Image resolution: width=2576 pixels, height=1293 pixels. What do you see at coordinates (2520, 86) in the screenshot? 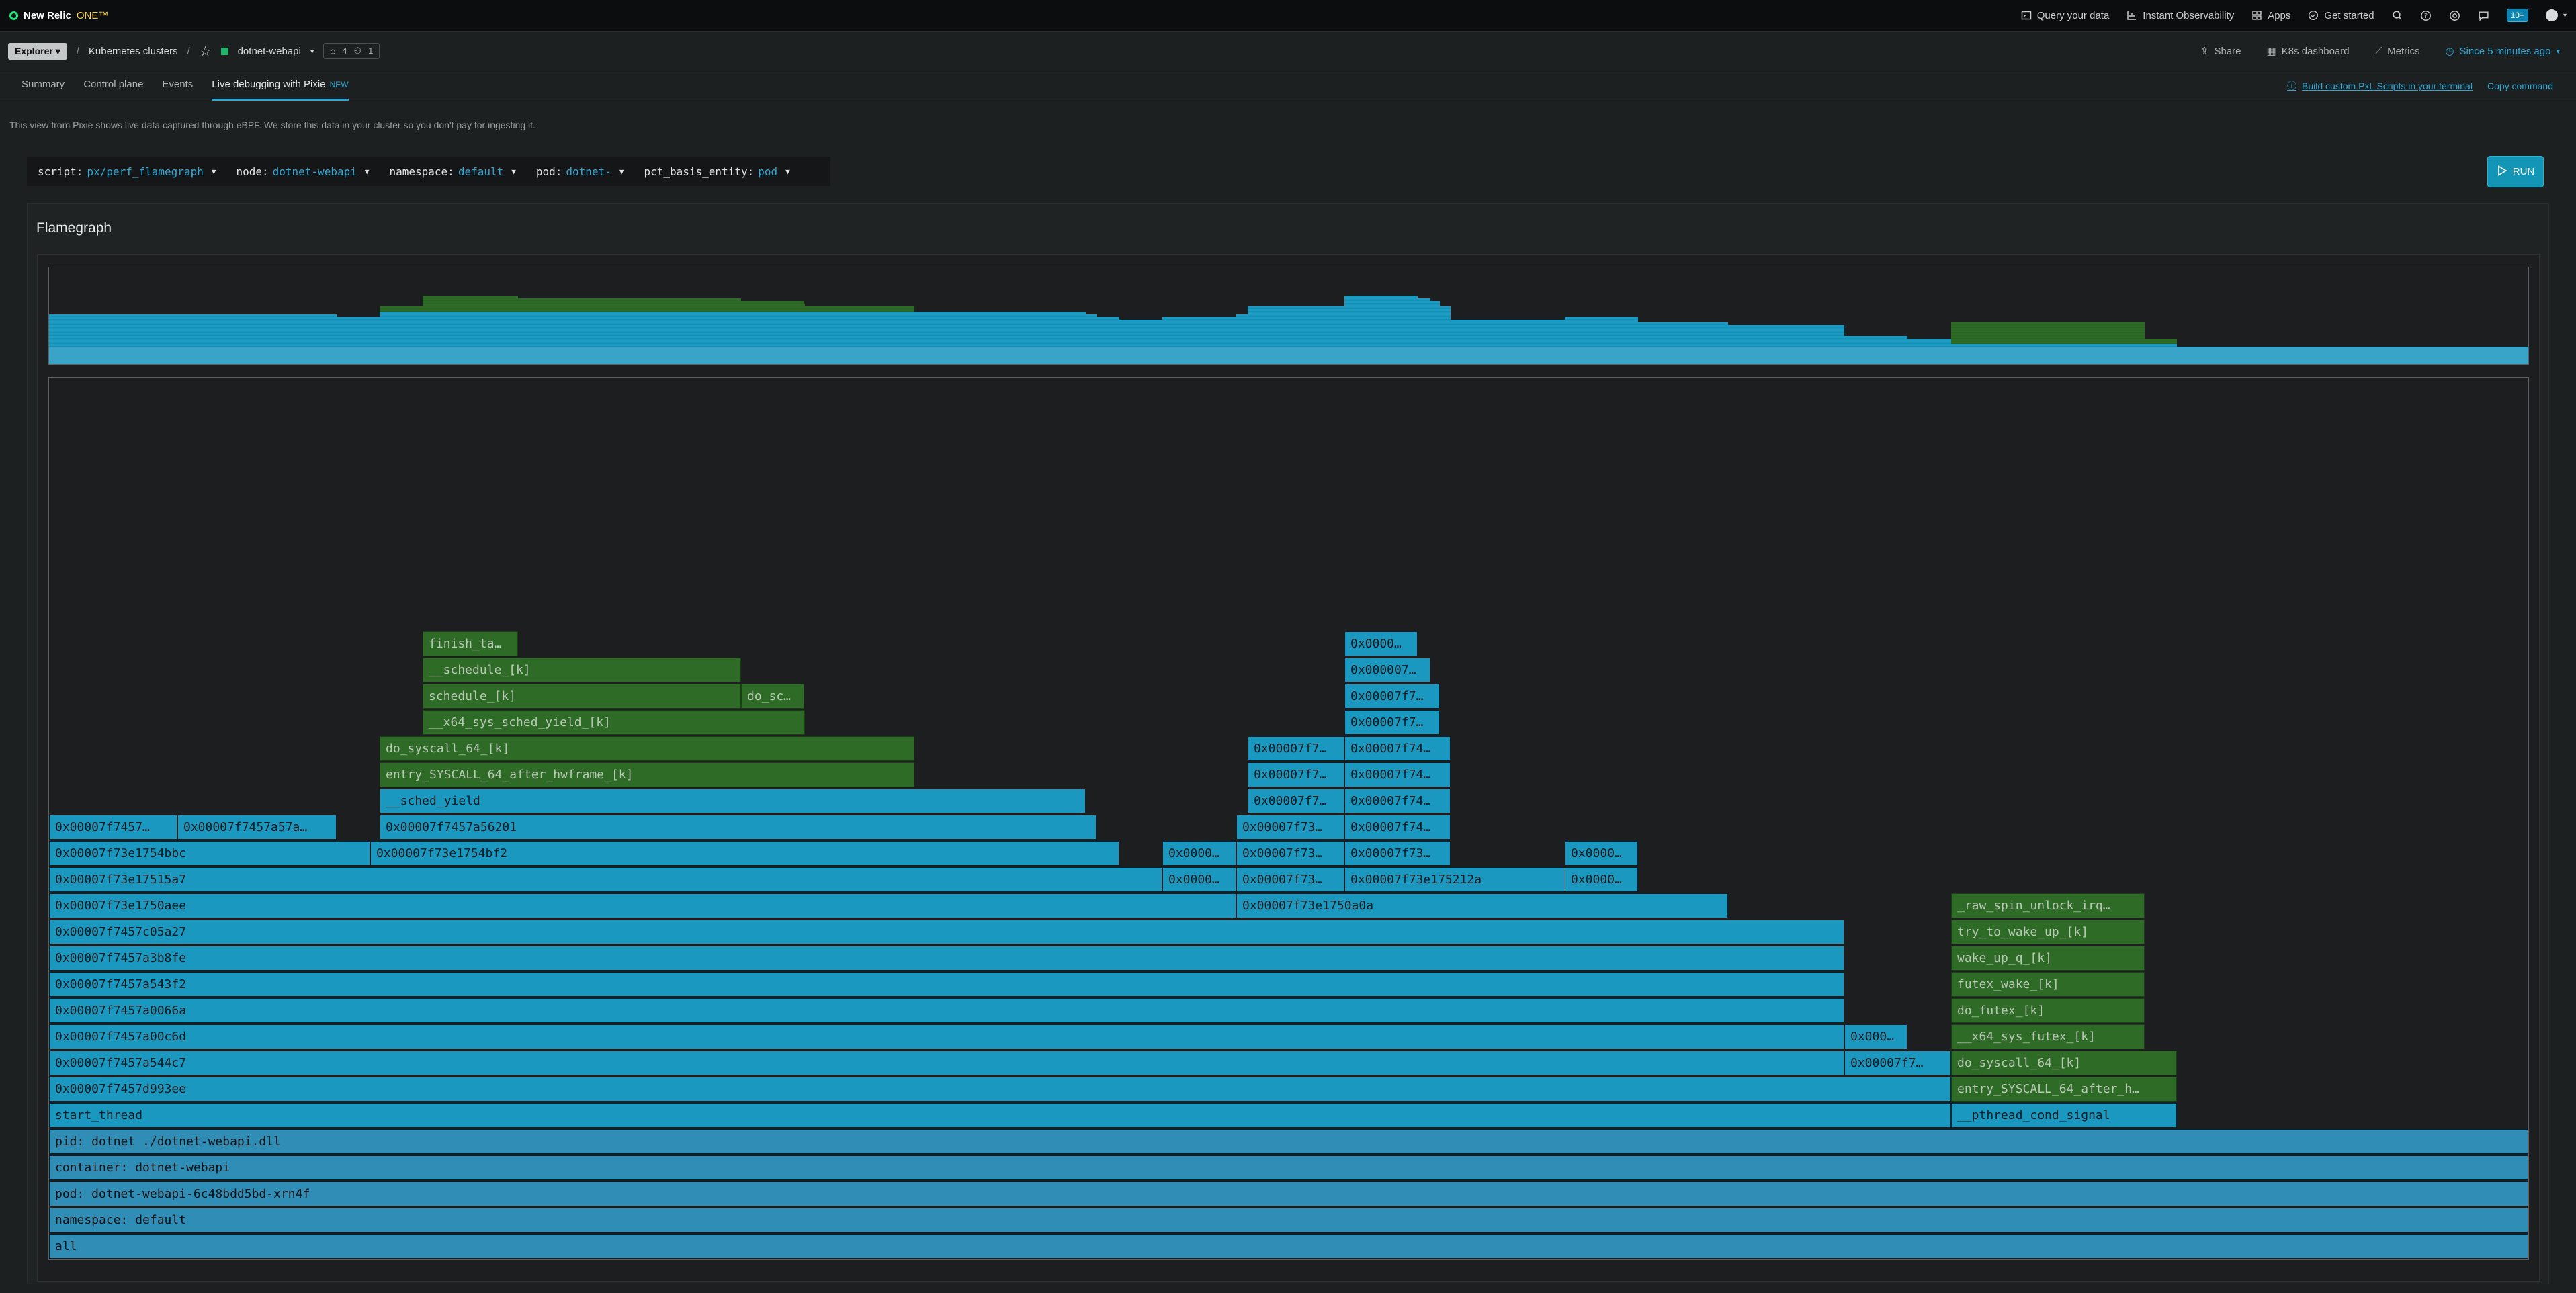
I see `copy-command-link: Copy command` at bounding box center [2520, 86].